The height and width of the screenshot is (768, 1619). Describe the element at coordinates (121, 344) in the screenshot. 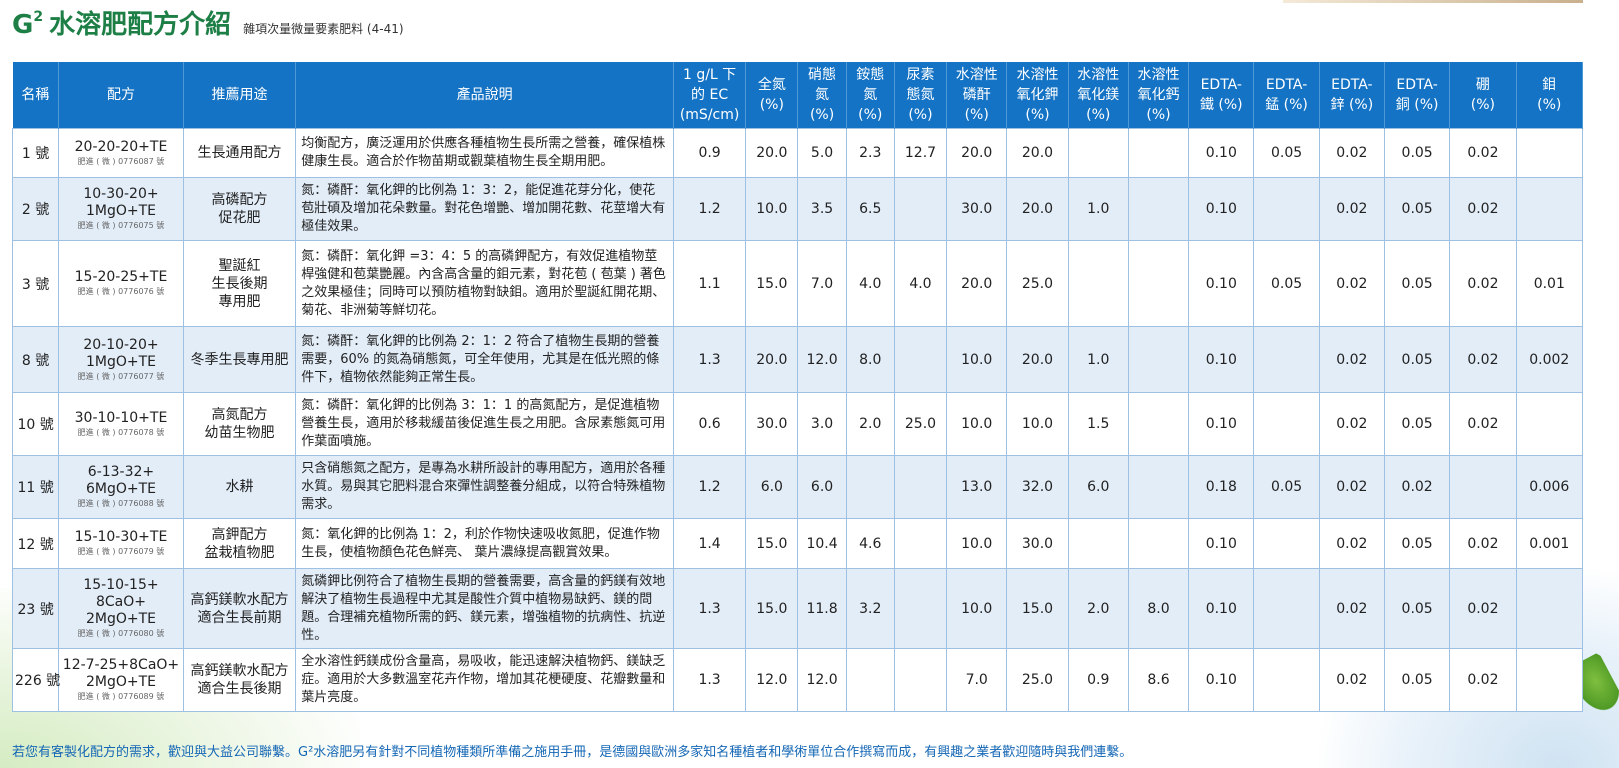

I see `formula-line: 20-10-20+` at that location.